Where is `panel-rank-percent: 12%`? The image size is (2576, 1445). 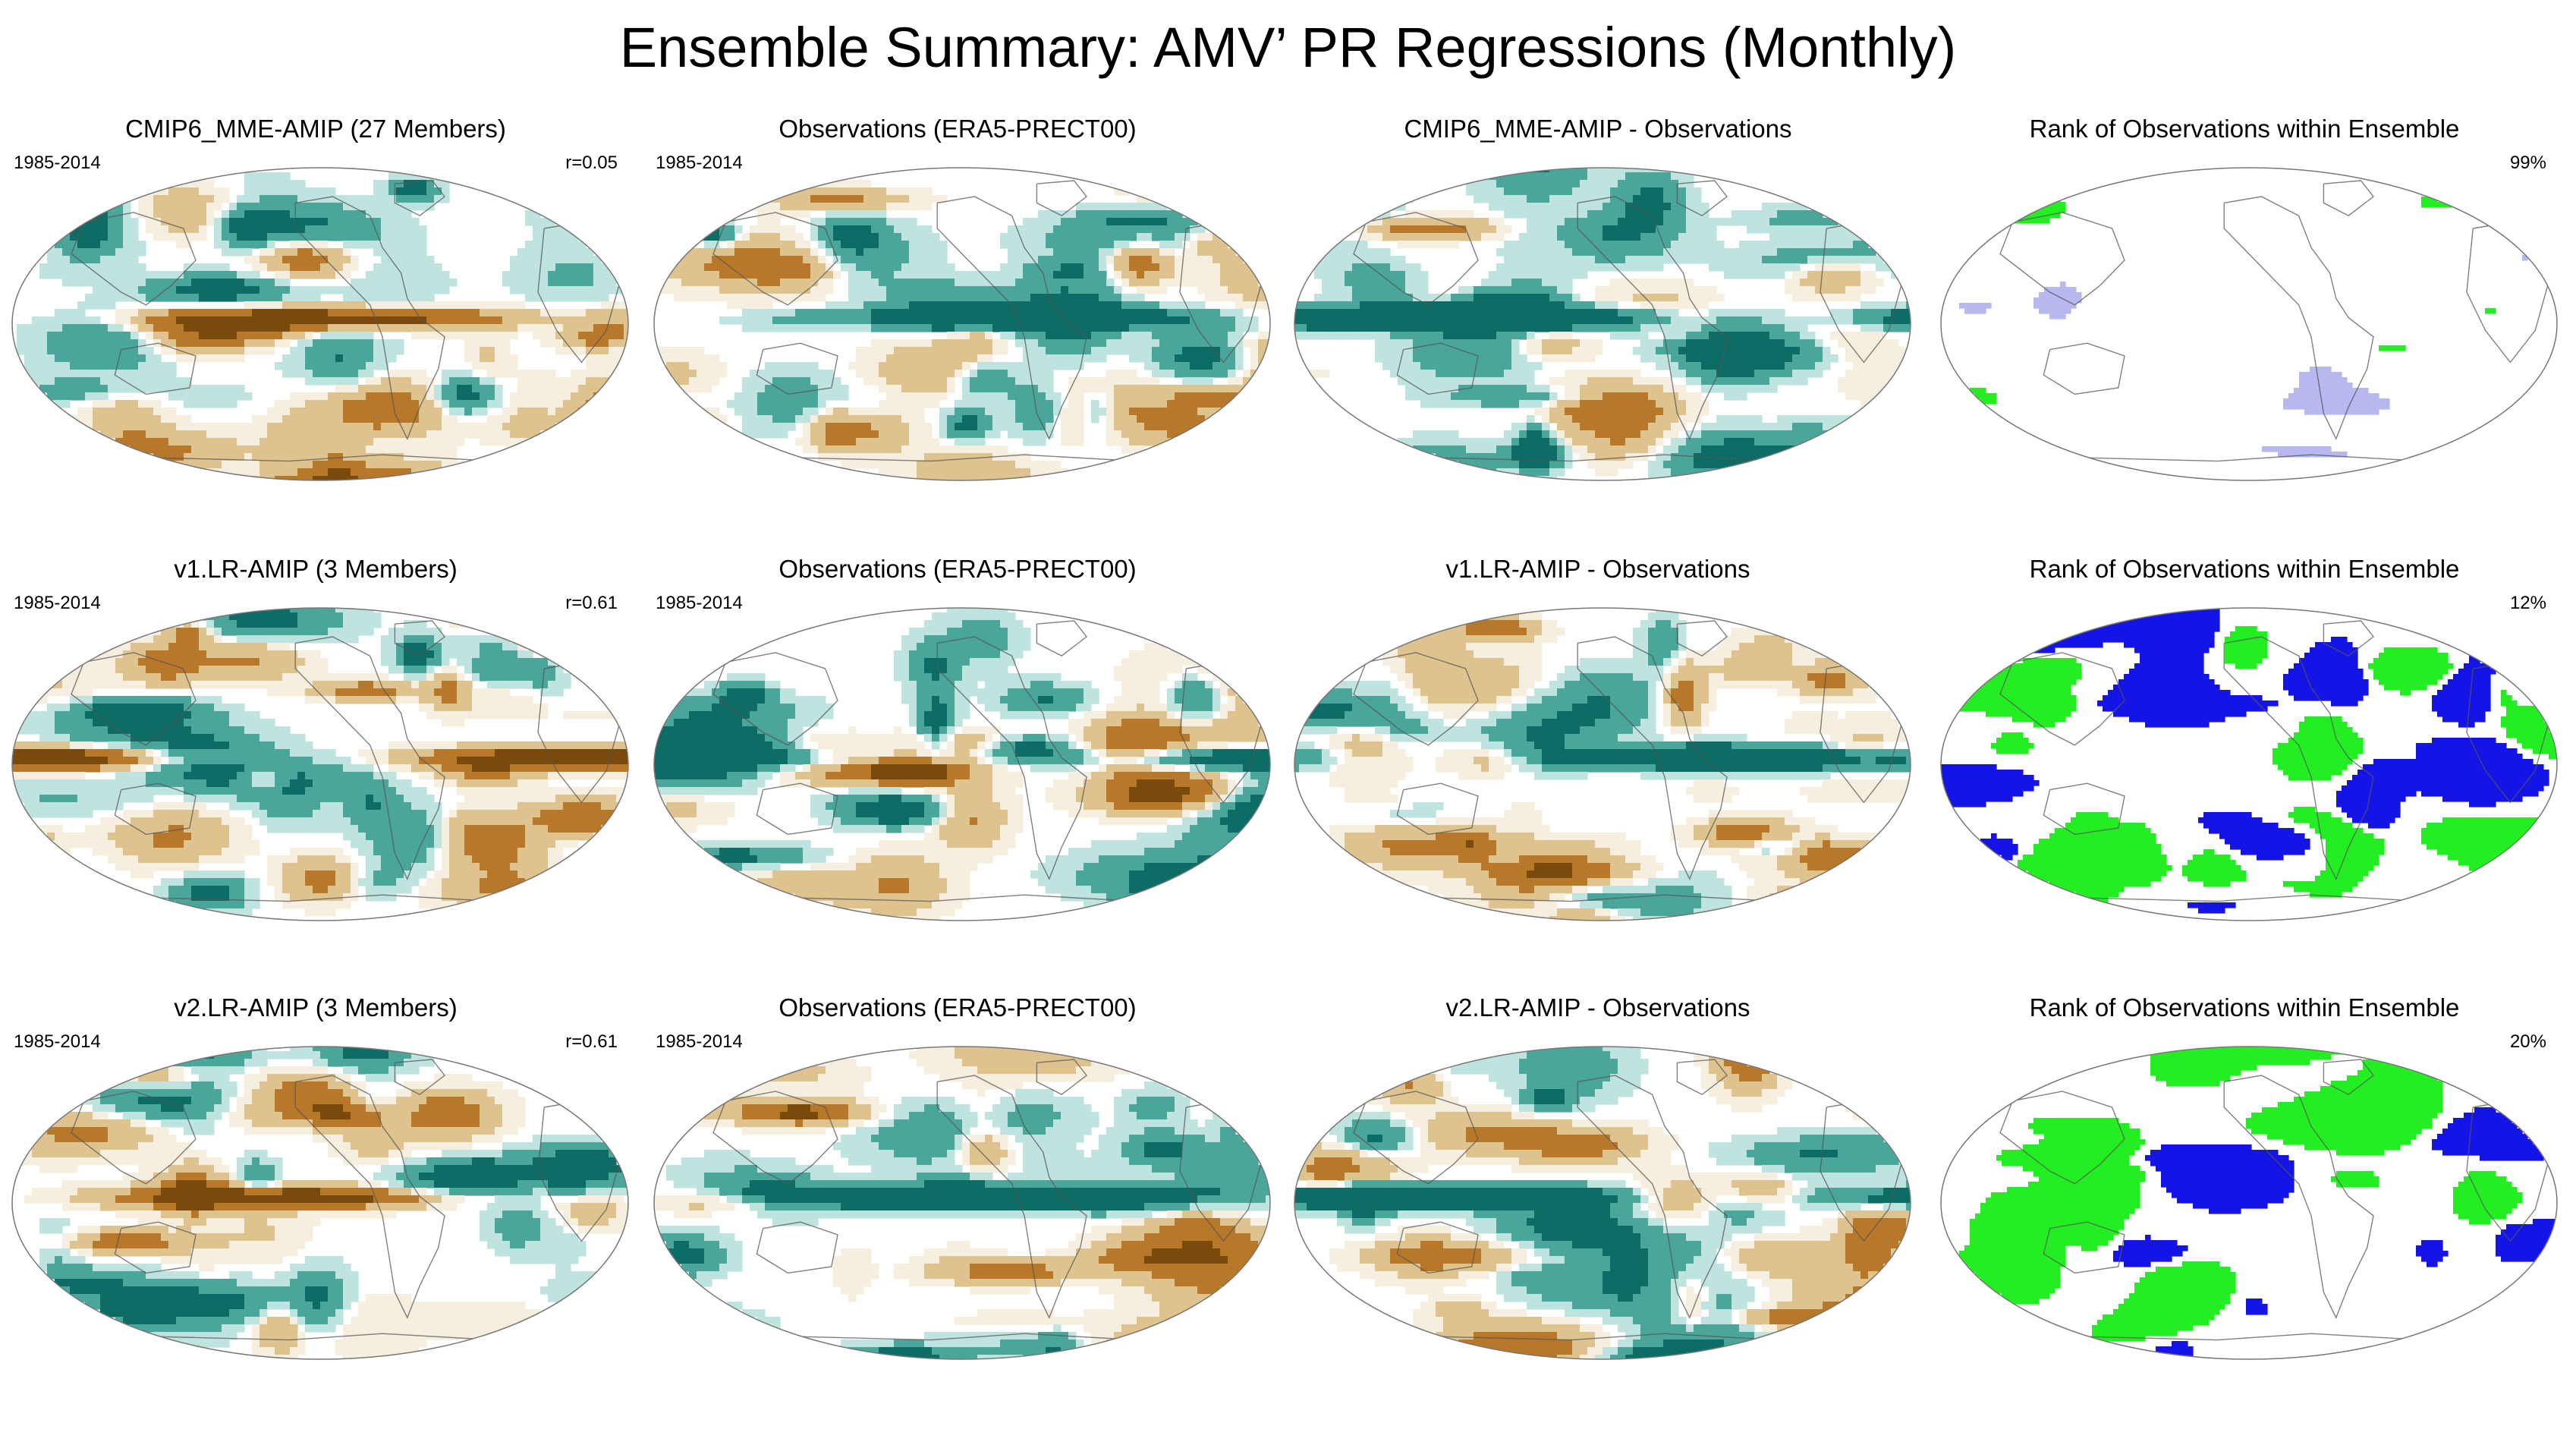 panel-rank-percent: 12% is located at coordinates (2528, 603).